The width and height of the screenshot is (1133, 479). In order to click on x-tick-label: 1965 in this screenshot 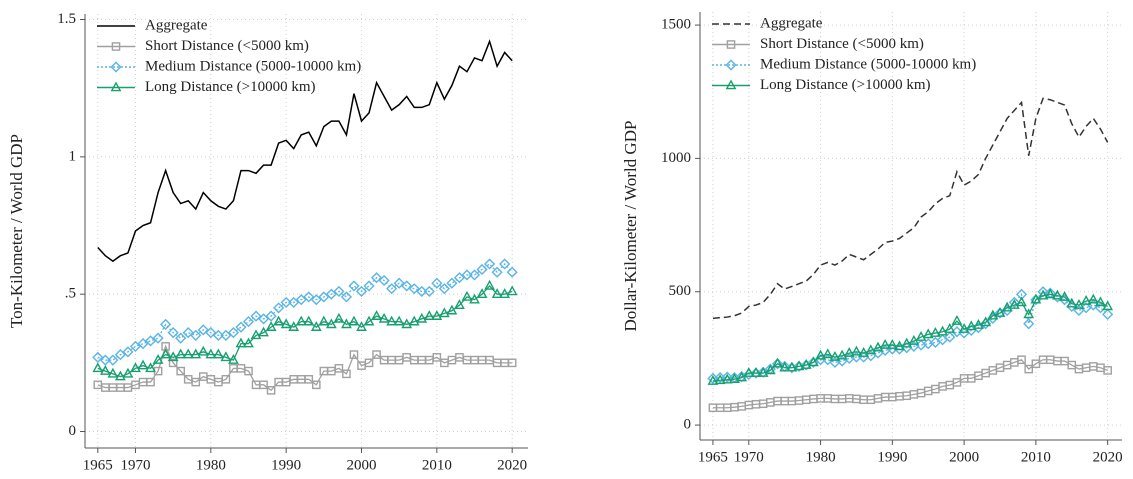, I will do `click(98, 465)`.